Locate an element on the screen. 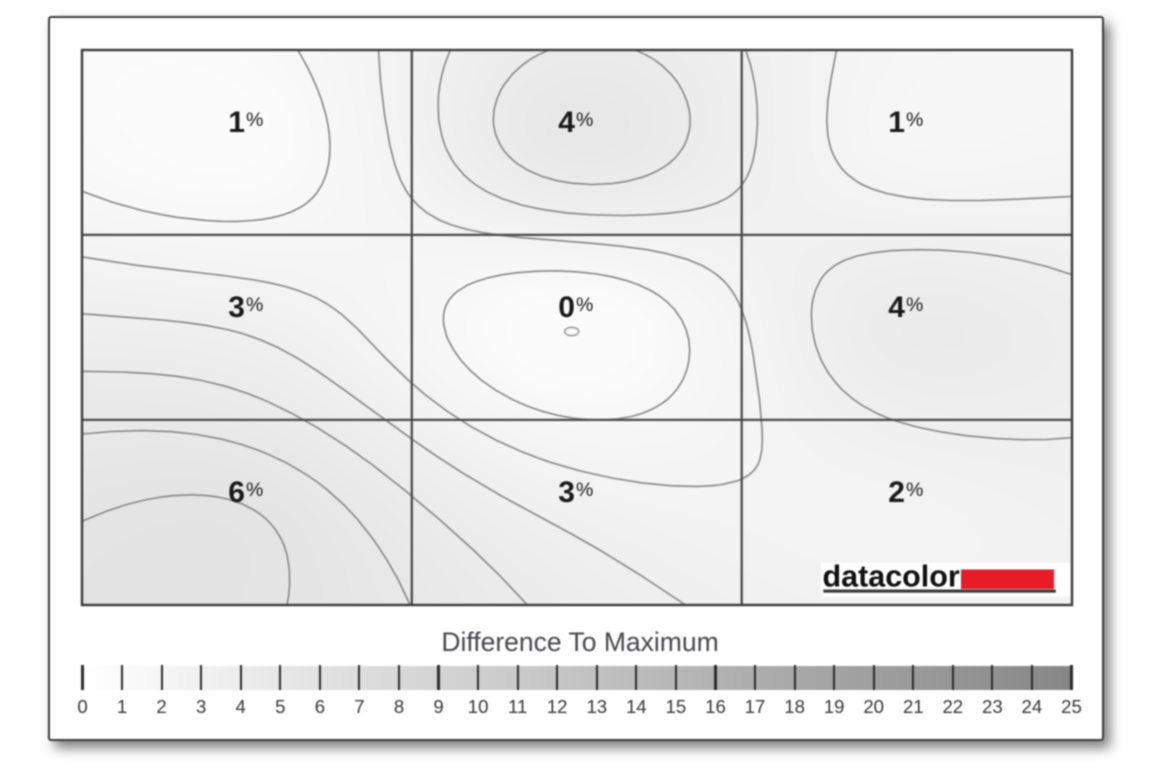 This screenshot has height=772, width=1171. svg-text: 2 is located at coordinates (896, 492).